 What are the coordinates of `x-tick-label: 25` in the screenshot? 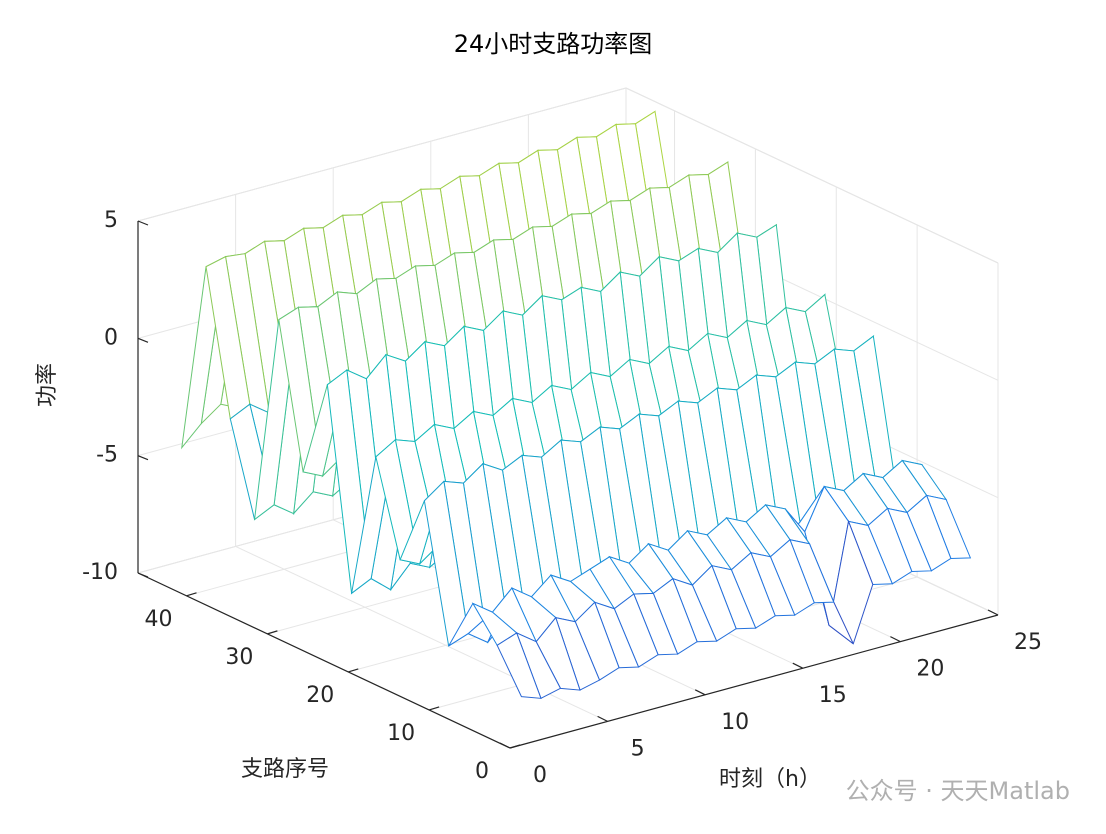 It's located at (1028, 642).